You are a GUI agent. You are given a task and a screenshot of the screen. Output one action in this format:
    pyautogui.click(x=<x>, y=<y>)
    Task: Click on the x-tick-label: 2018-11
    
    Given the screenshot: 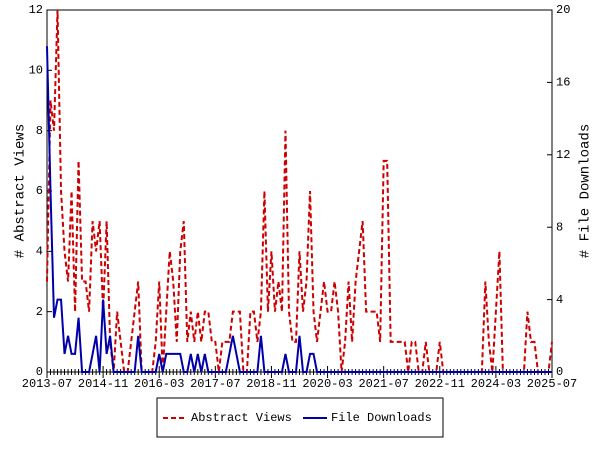 What is the action you would take?
    pyautogui.click(x=271, y=384)
    